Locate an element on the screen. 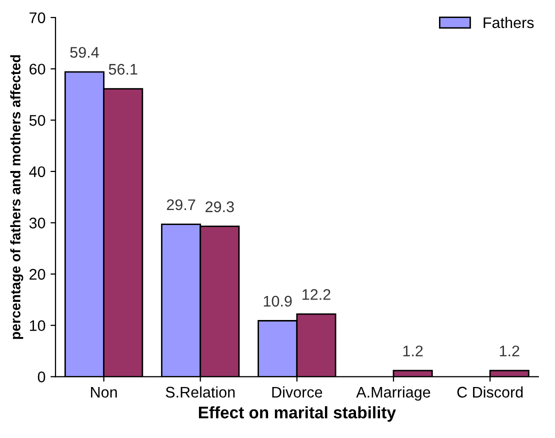  x-tick-label: C Discord is located at coordinates (490, 392).